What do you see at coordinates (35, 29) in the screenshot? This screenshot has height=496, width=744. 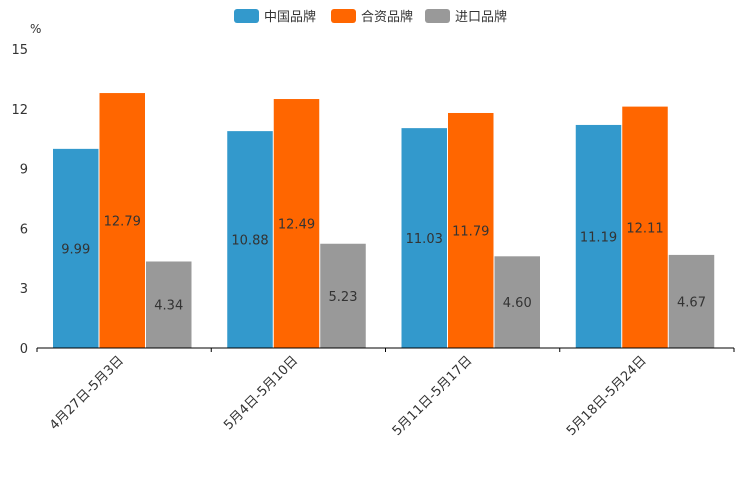 I see `y-axis-unit-label: %` at bounding box center [35, 29].